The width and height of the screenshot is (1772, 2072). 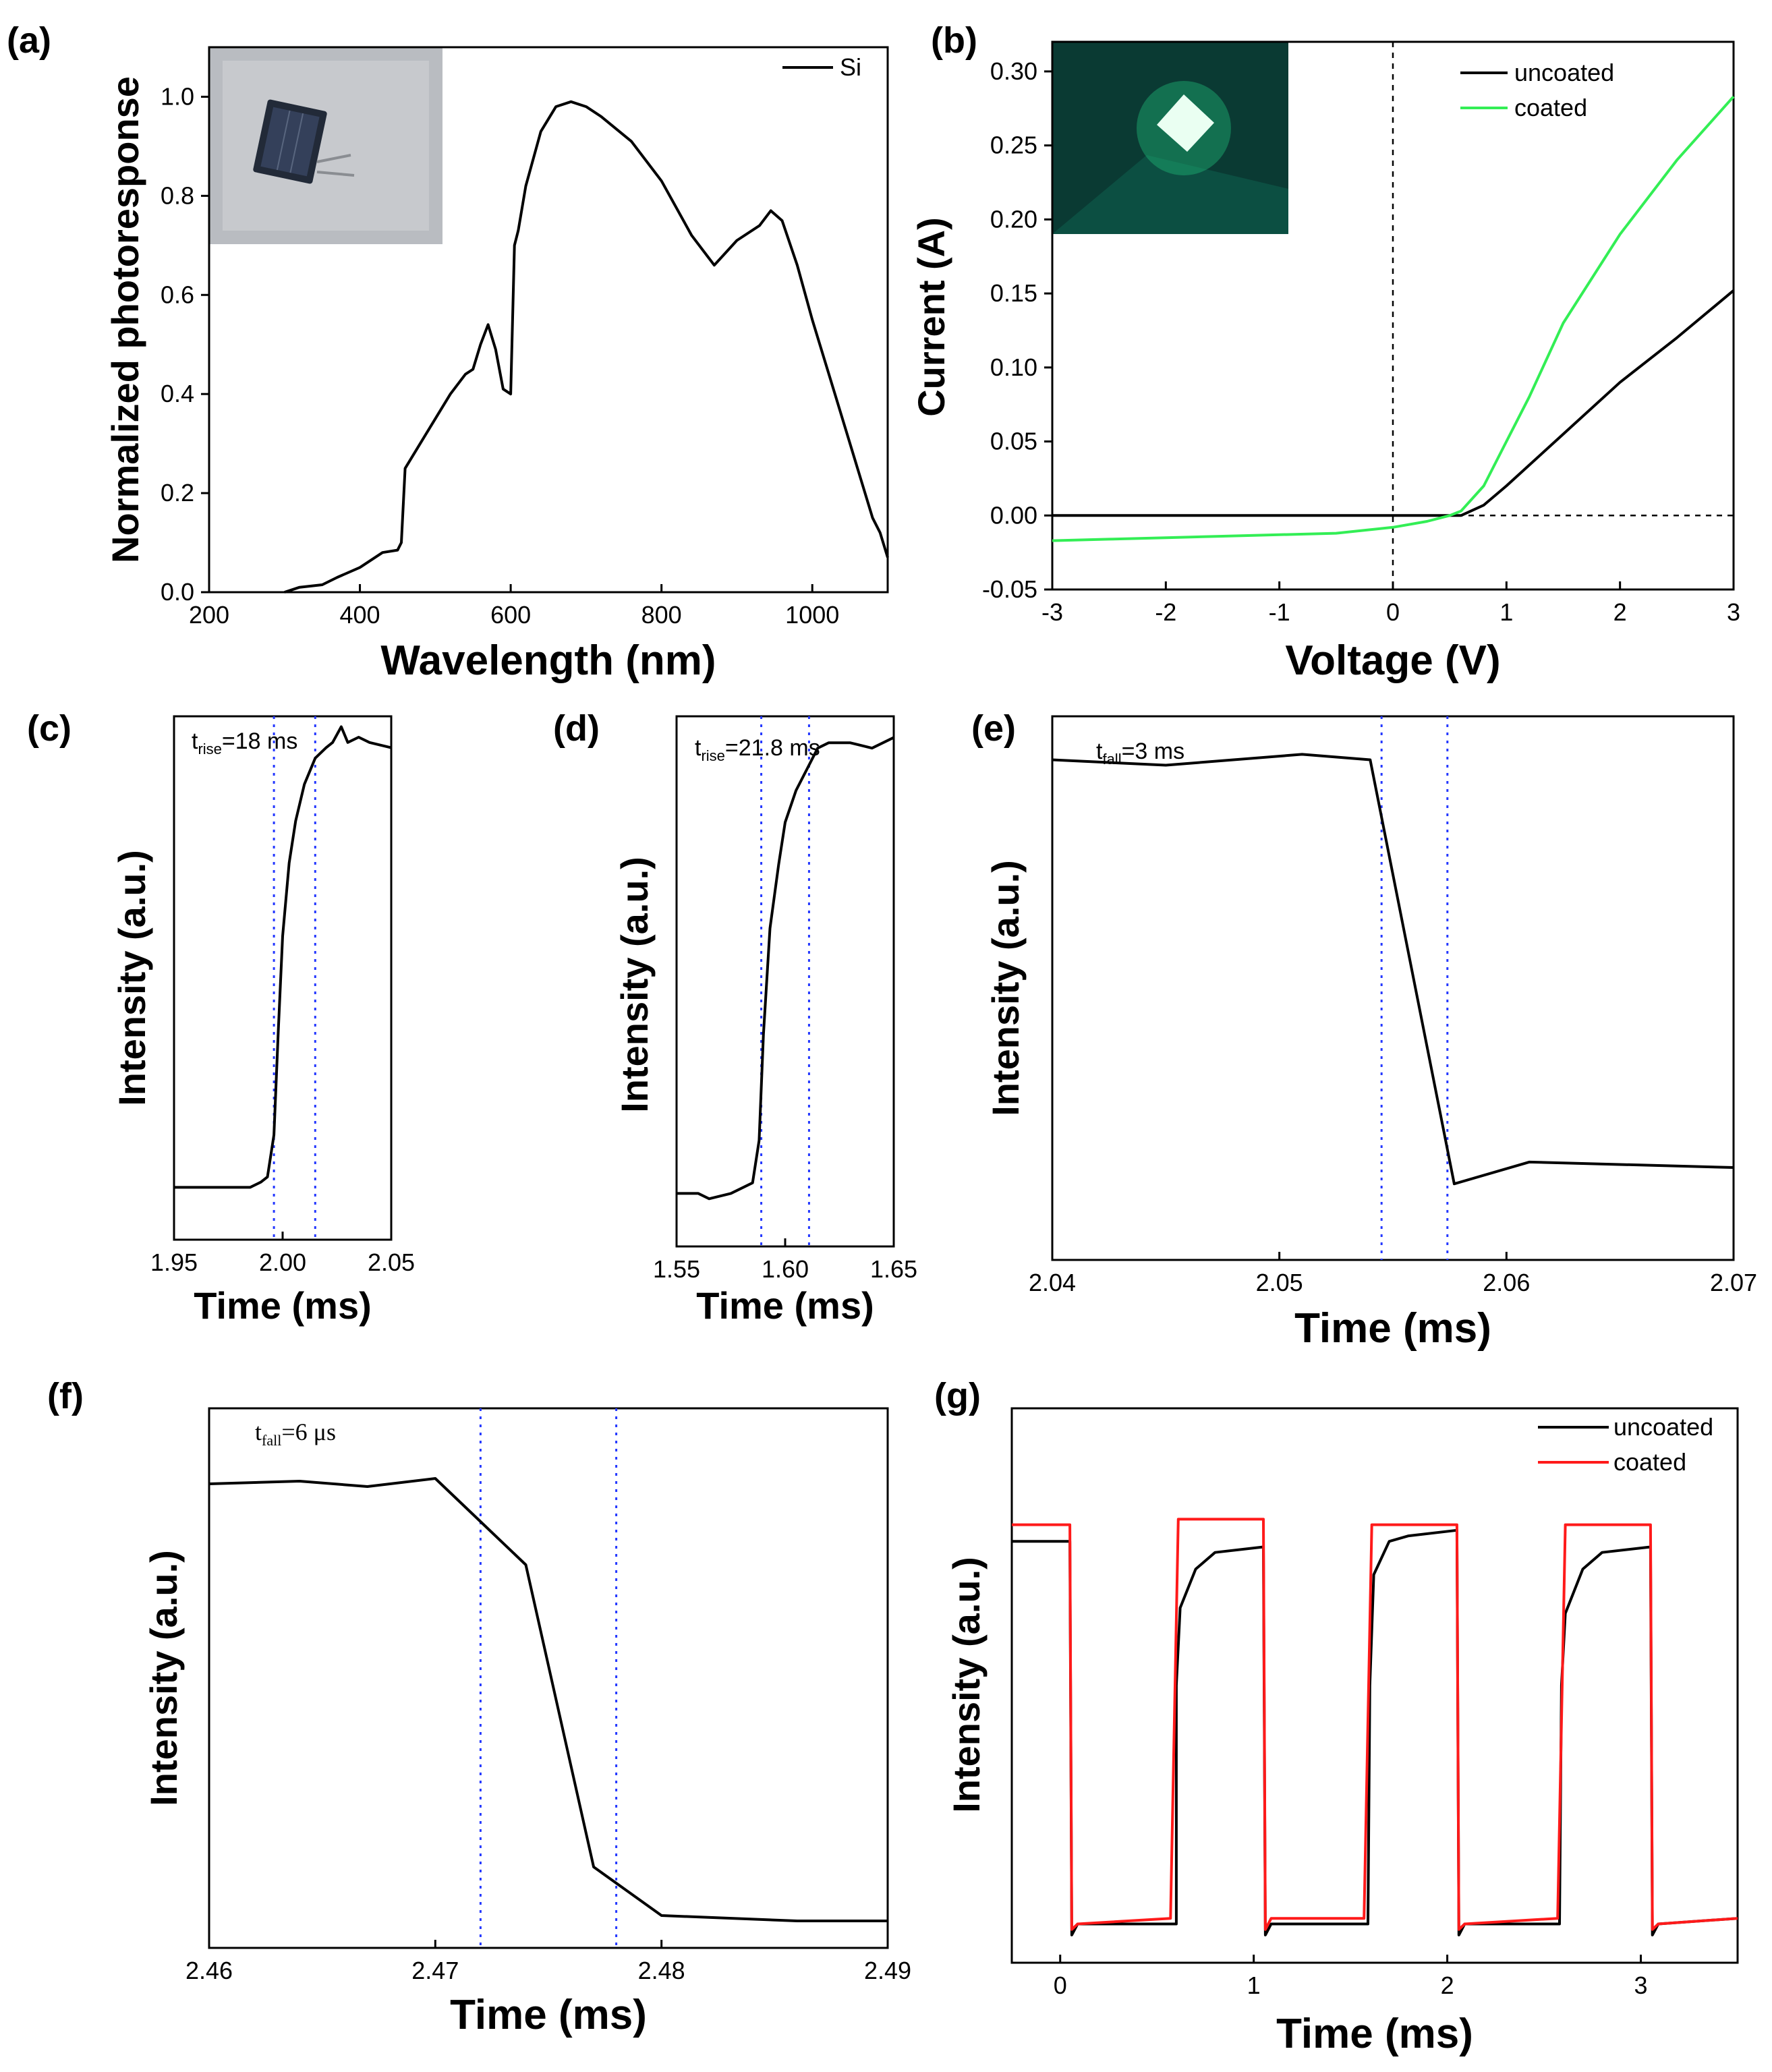 I want to click on panel-b-series-coated, so click(x=1393, y=318).